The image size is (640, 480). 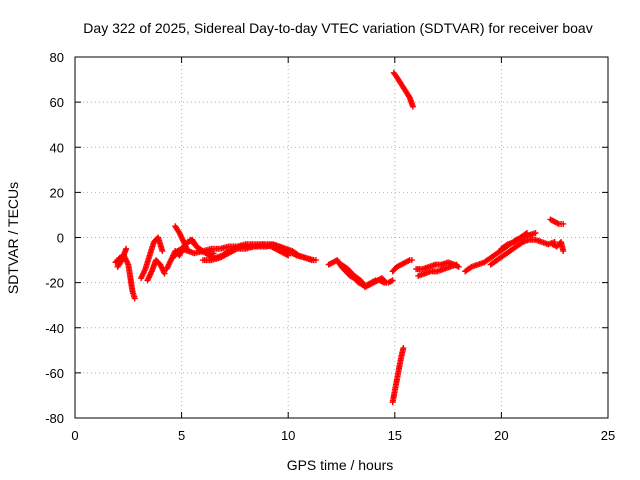 What do you see at coordinates (122, 257) in the screenshot?
I see `series-arc-b` at bounding box center [122, 257].